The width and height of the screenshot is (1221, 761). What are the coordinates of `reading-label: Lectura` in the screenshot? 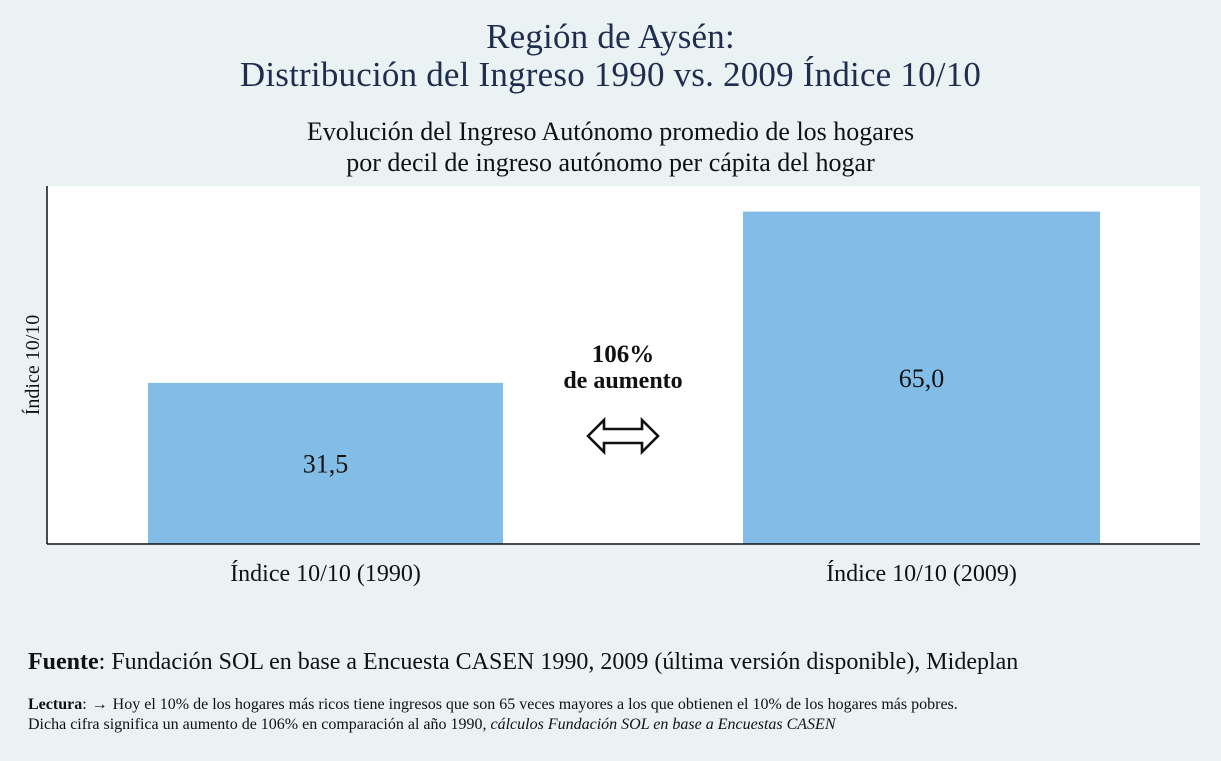 It's located at (55, 704).